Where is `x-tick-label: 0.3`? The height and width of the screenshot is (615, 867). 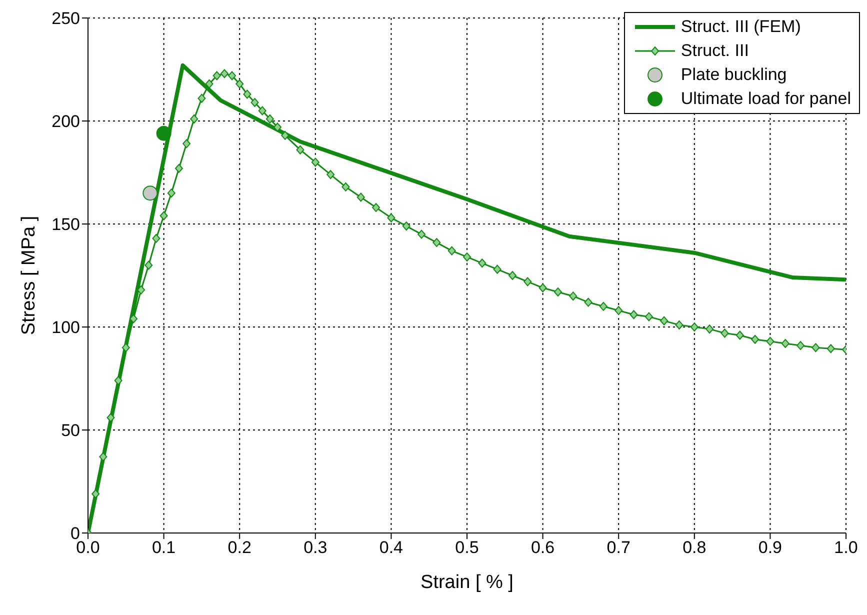 x-tick-label: 0.3 is located at coordinates (316, 548).